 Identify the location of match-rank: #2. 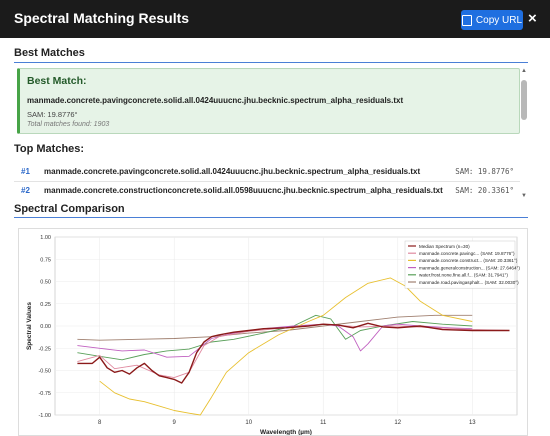
(25, 190).